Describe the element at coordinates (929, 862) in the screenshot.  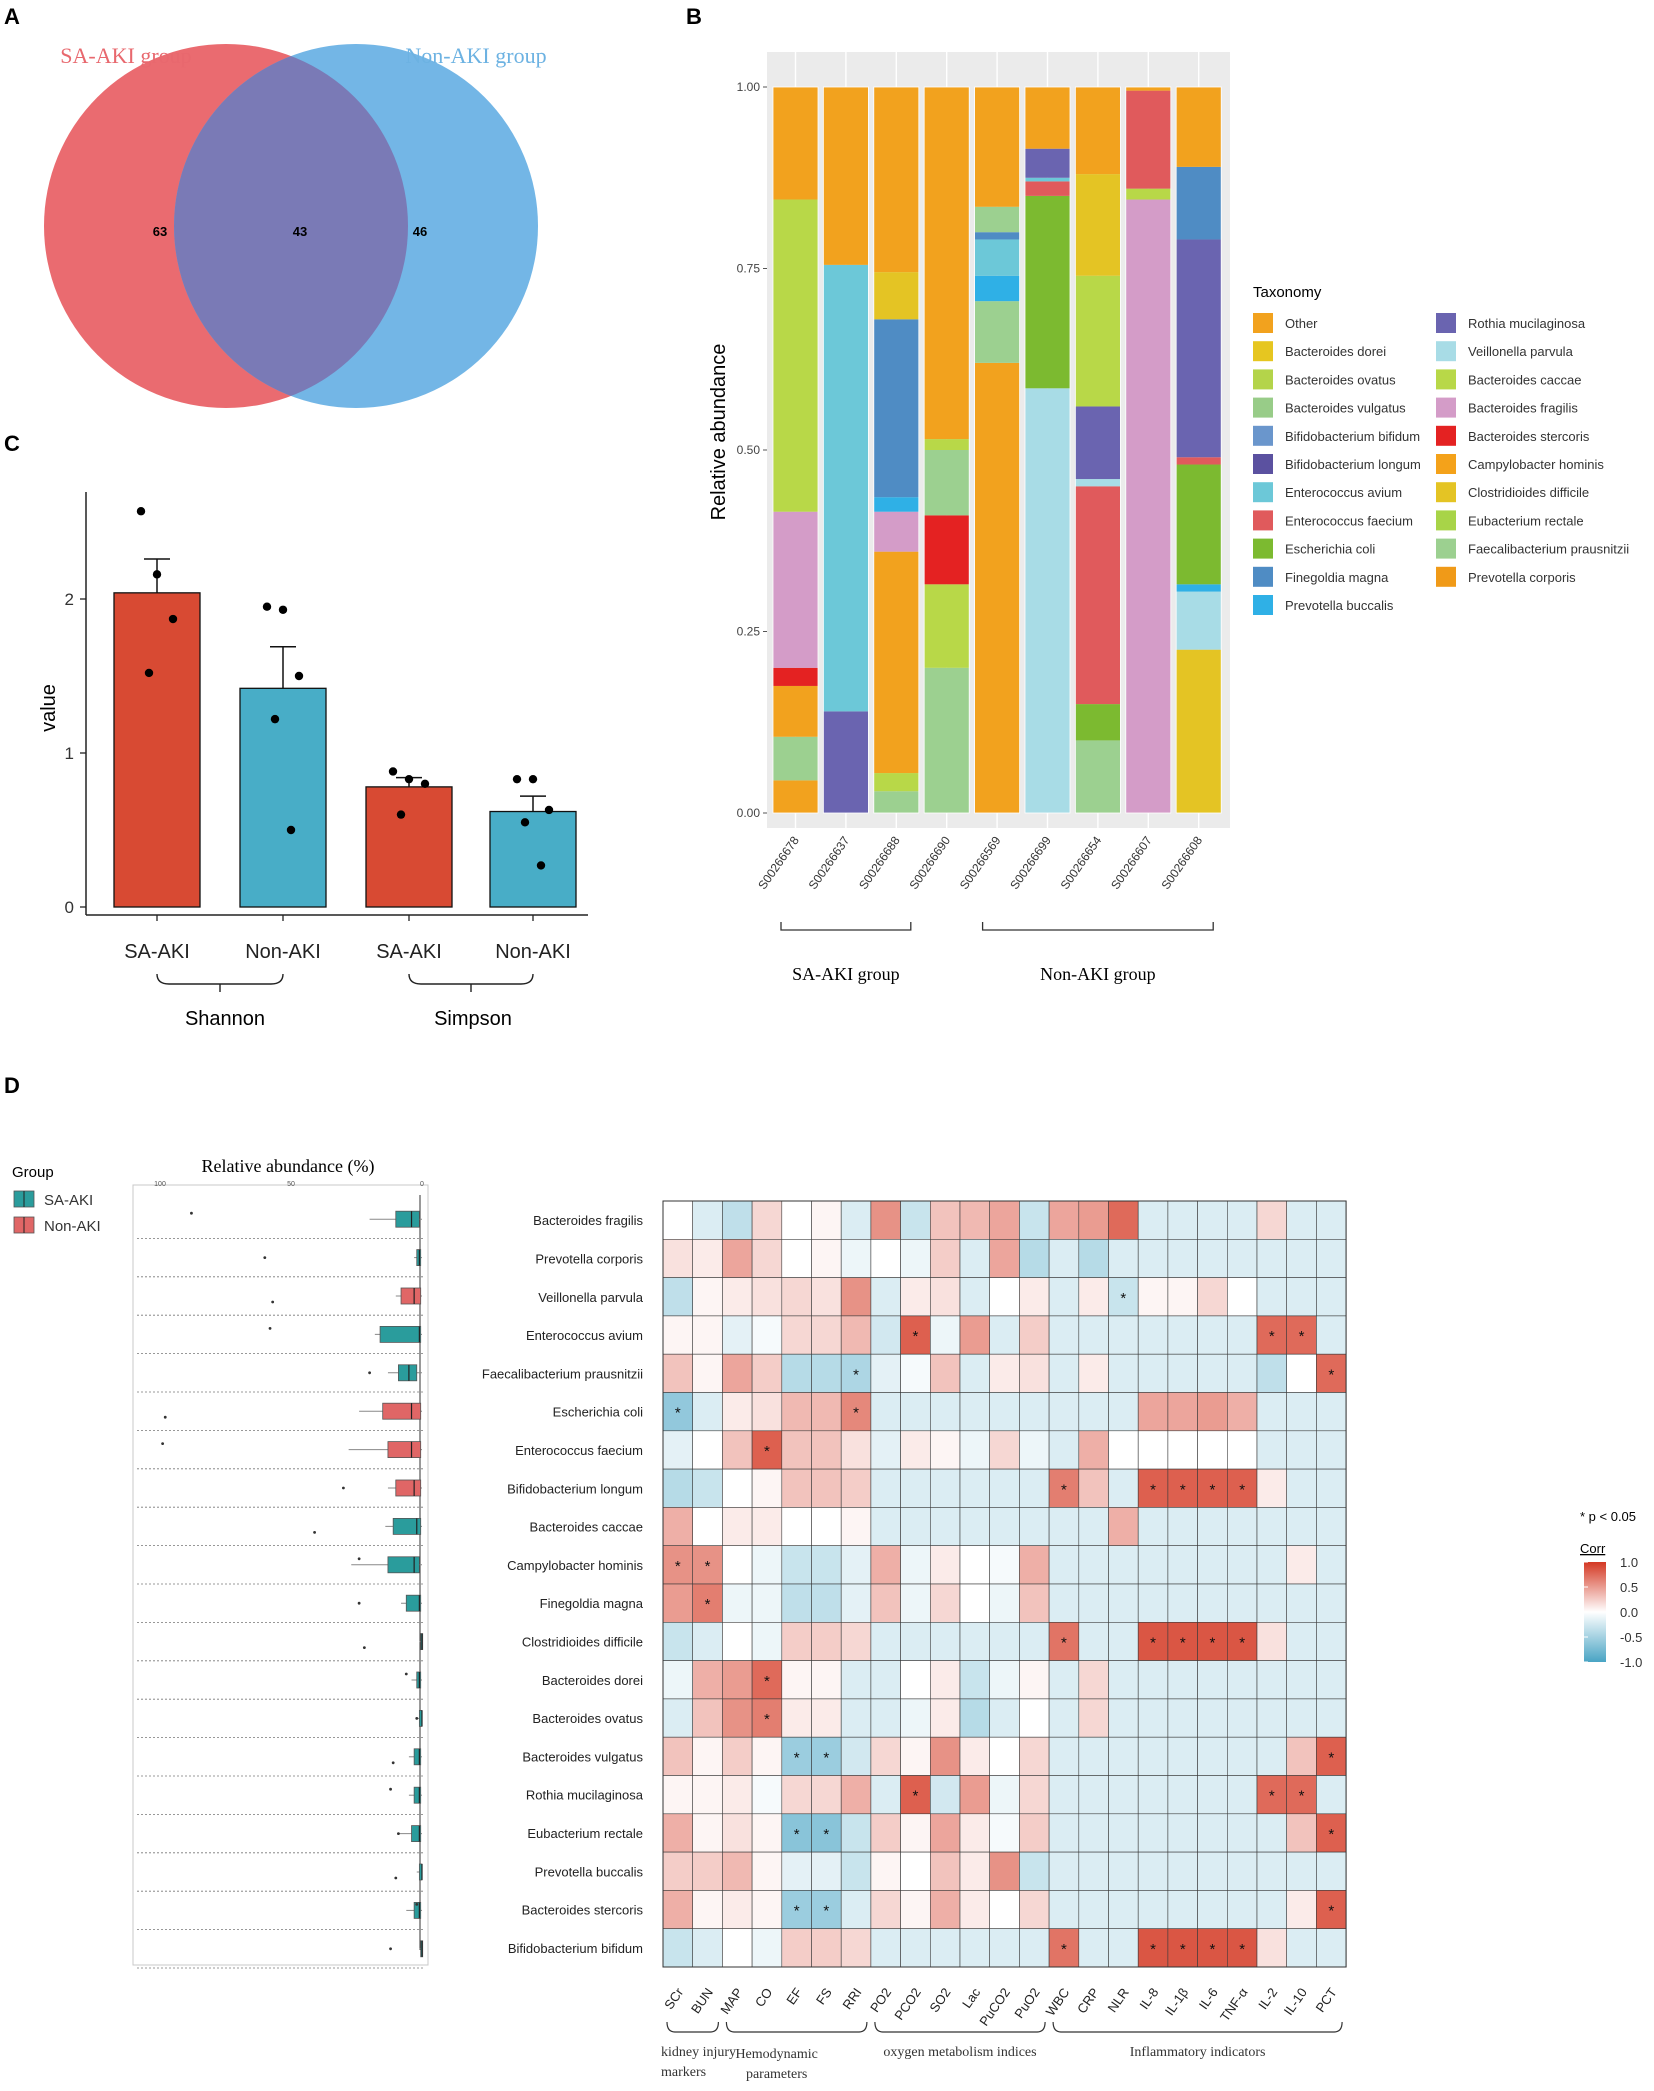
I see `stacked-x-tick-label: S00266690` at that location.